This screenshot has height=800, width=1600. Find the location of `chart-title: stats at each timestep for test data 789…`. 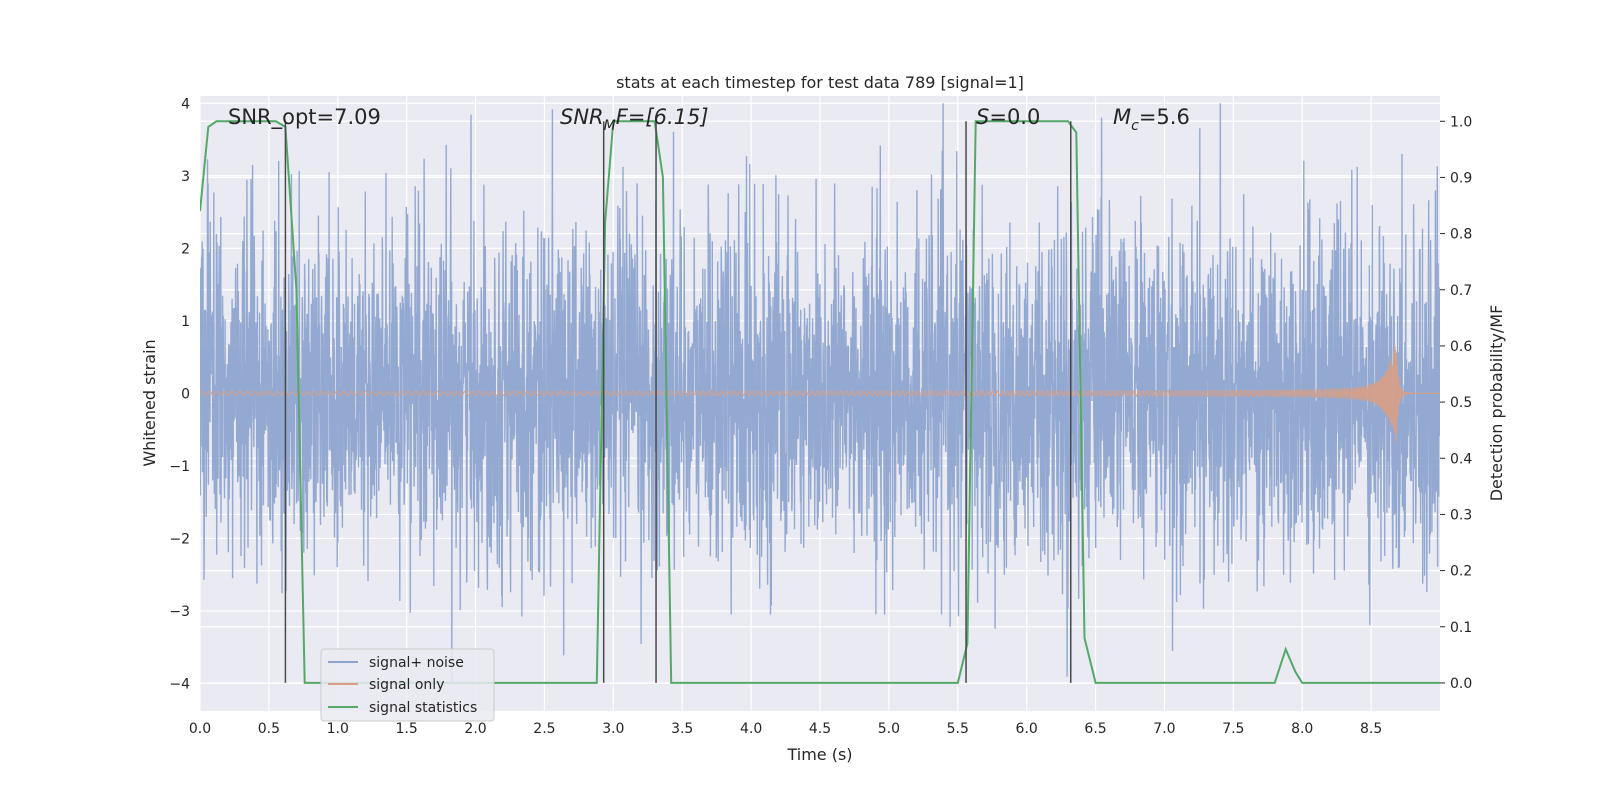

chart-title: stats at each timestep for test data 789… is located at coordinates (820, 82).